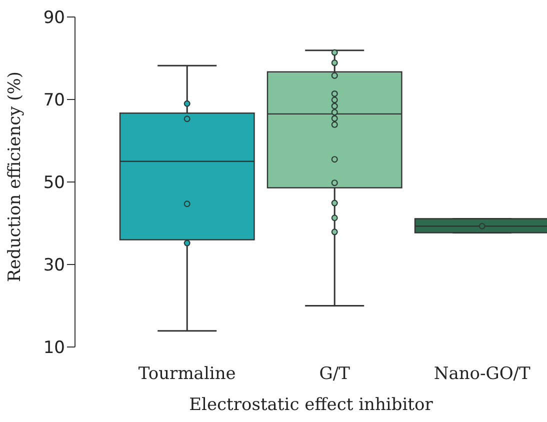 This screenshot has width=547, height=422. What do you see at coordinates (54, 18) in the screenshot?
I see `y-tick-label: 90` at bounding box center [54, 18].